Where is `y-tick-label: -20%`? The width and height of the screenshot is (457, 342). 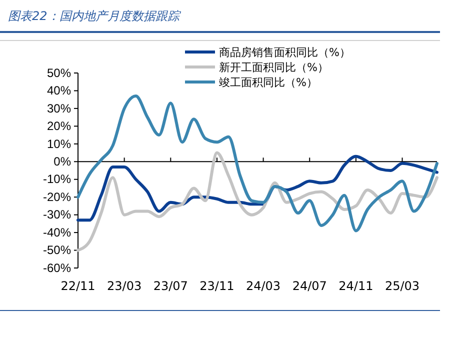
y-tick-label: -20% is located at coordinates (57, 197).